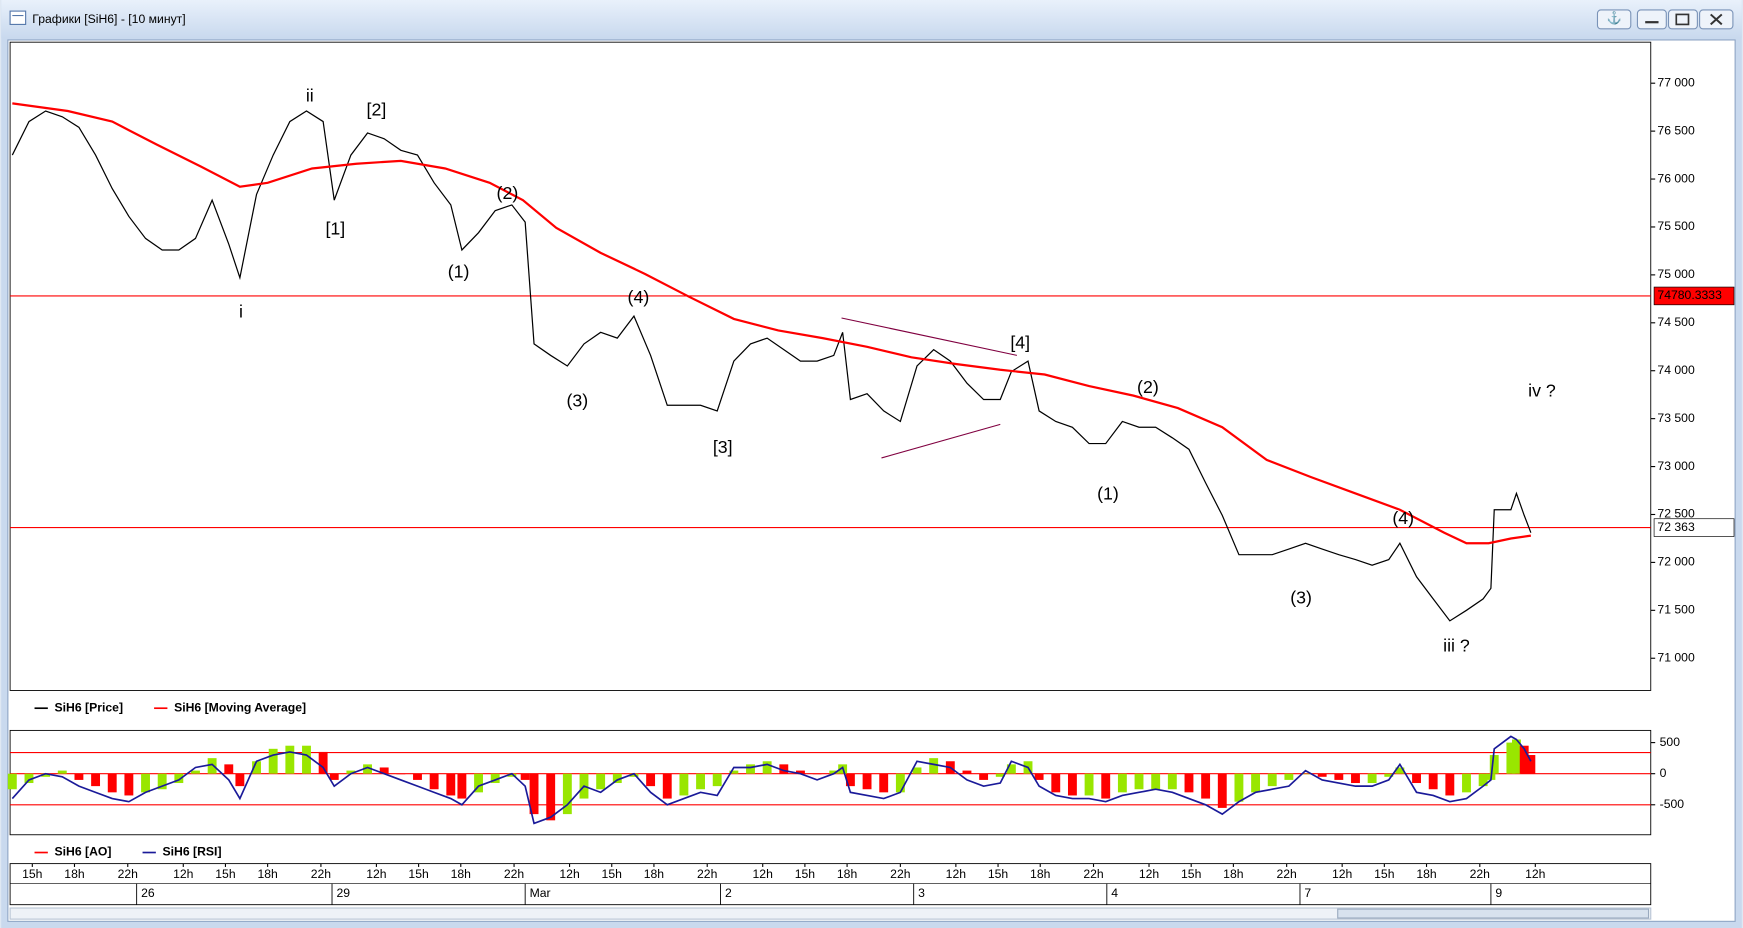 Image resolution: width=1743 pixels, height=928 pixels. What do you see at coordinates (377, 110) in the screenshot?
I see `wave-label: [2]` at bounding box center [377, 110].